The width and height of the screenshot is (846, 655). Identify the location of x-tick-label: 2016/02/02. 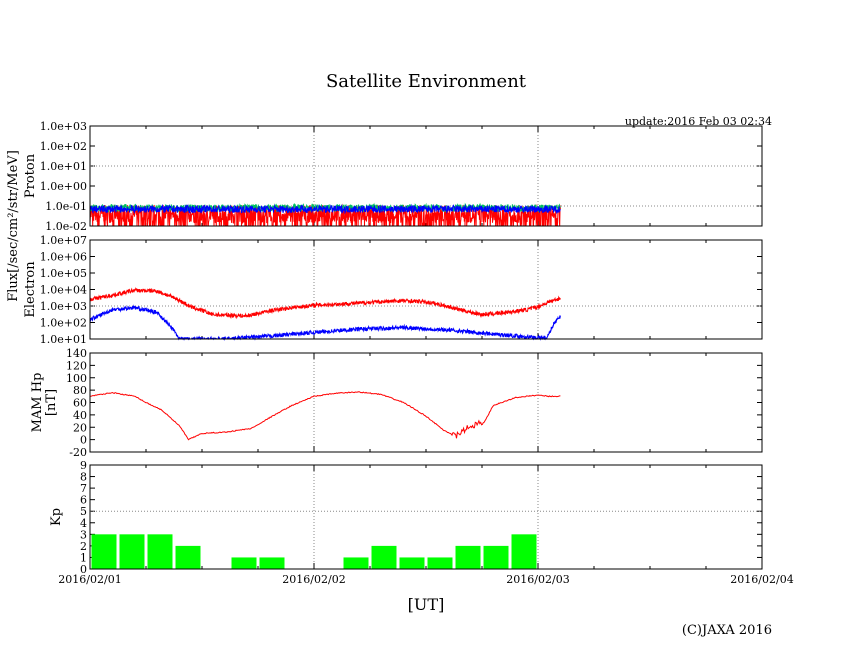
(313, 579).